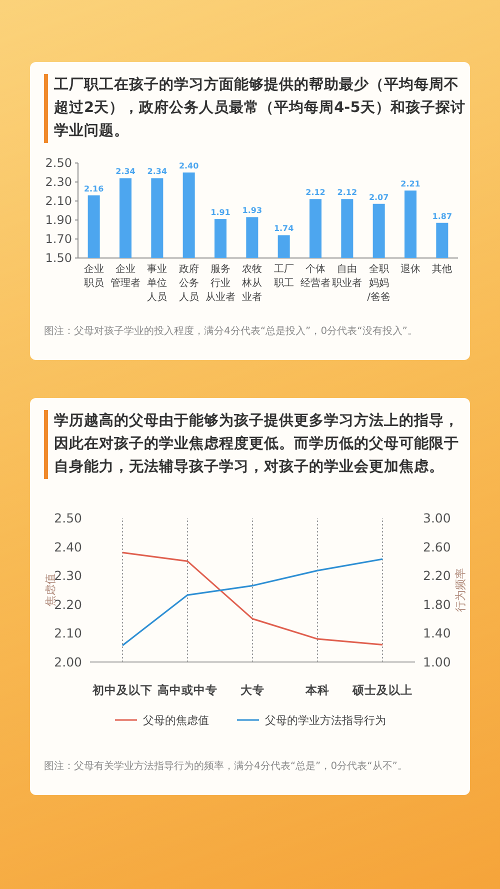 The height and width of the screenshot is (889, 500). I want to click on x-tick-label: 本科, so click(317, 690).